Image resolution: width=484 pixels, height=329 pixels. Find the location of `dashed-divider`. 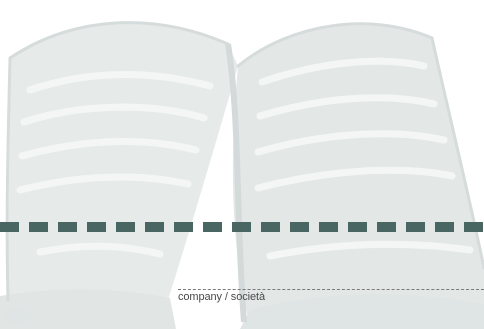

dashed-divider is located at coordinates (242, 227).